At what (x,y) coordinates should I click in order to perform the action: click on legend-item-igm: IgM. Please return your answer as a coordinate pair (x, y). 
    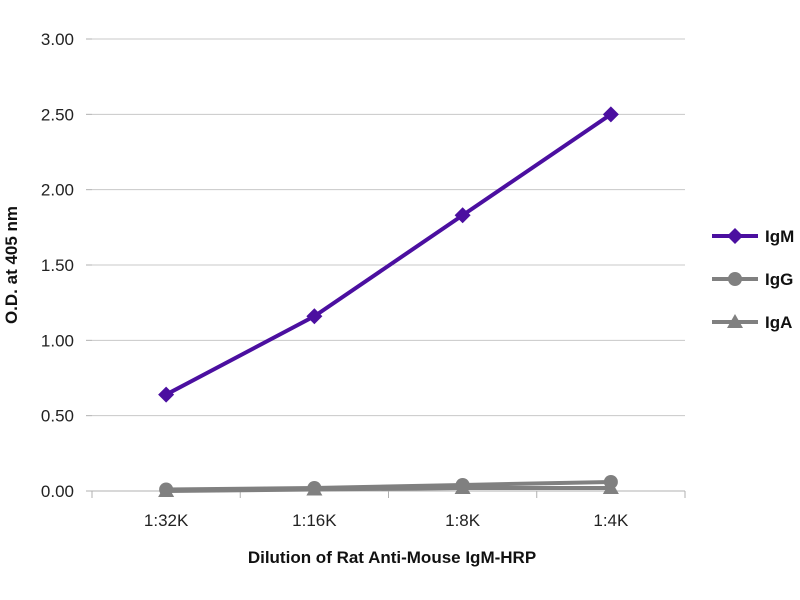
    Looking at the image, I should click on (753, 236).